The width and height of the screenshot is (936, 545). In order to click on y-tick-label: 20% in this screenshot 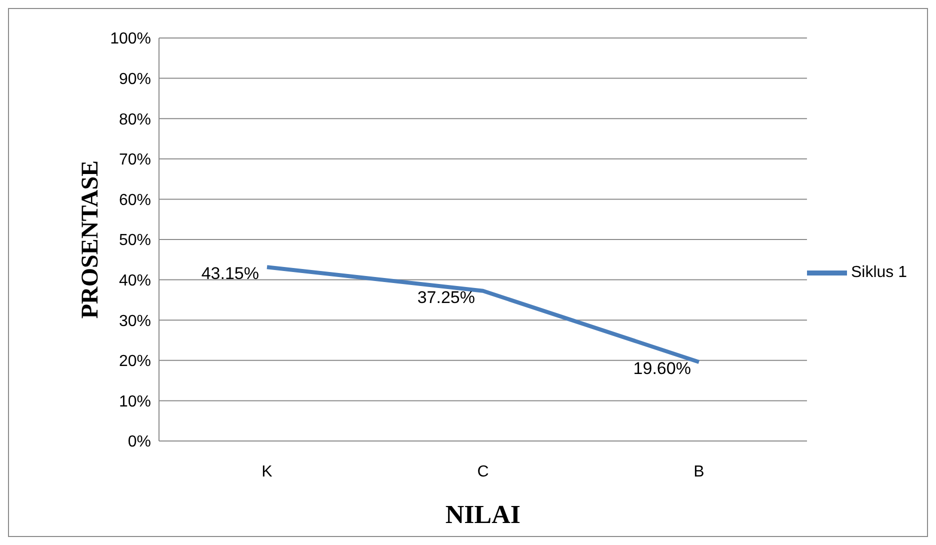, I will do `click(134, 361)`.